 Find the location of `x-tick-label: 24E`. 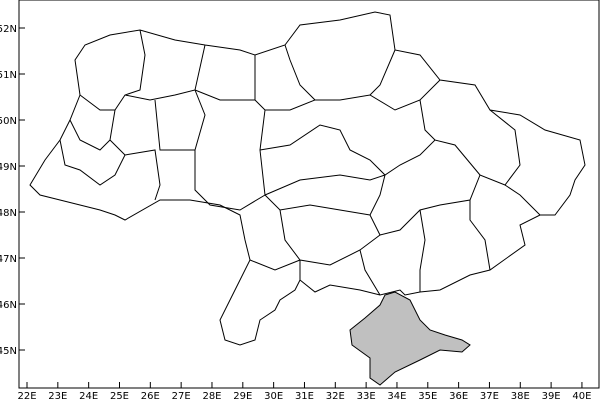

x-tick-label: 24E is located at coordinates (88, 395).